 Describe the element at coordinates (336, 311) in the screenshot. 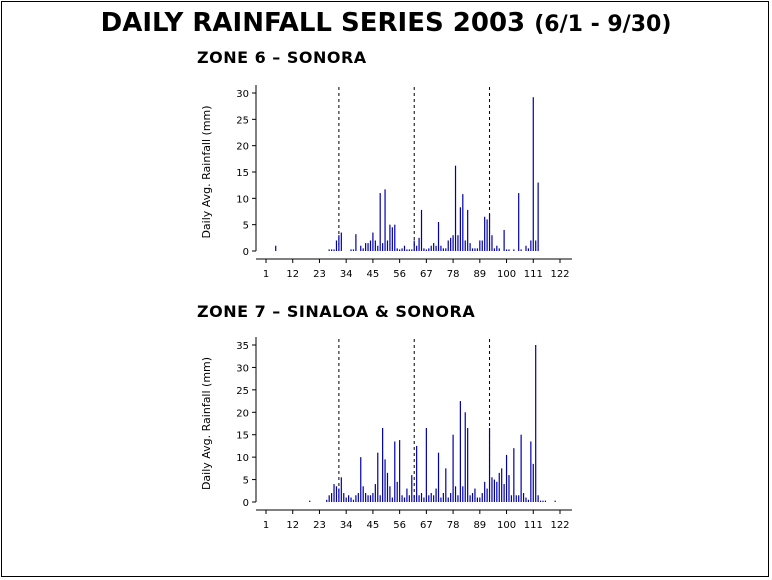

I see `zone7-chart-title: ZONE 7 – SINALOA & SONORA` at that location.